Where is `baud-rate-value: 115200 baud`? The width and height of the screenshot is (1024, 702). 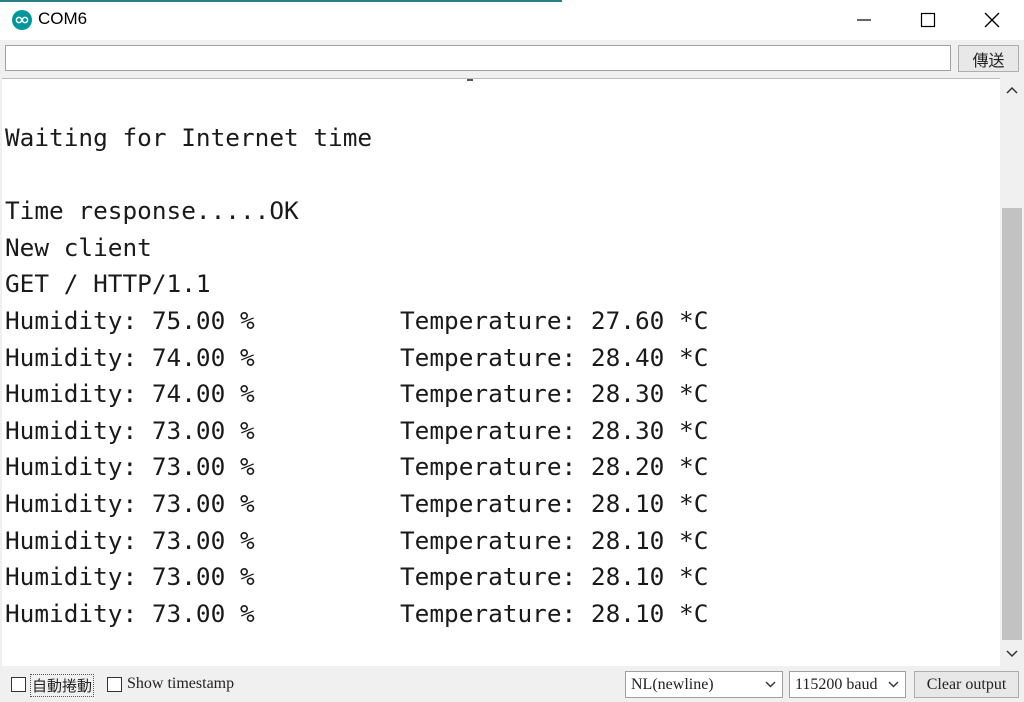
baud-rate-value: 115200 baud is located at coordinates (836, 684).